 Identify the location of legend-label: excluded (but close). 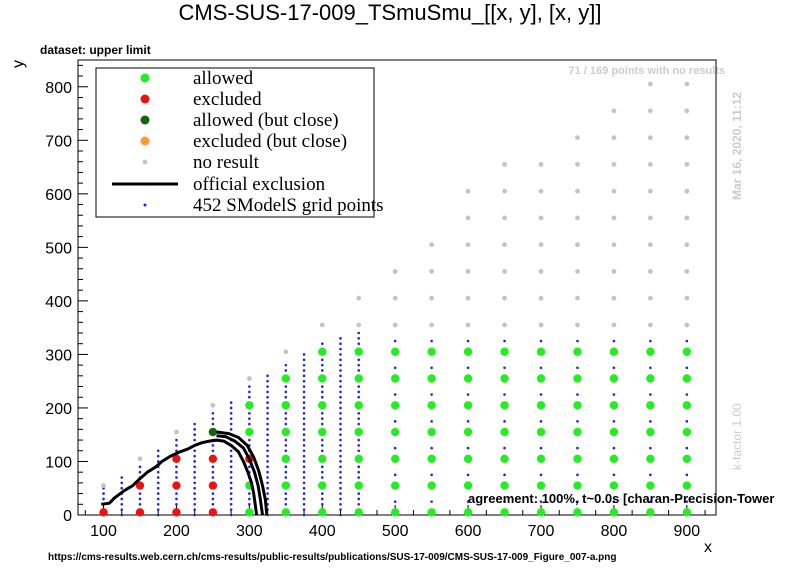
(270, 141).